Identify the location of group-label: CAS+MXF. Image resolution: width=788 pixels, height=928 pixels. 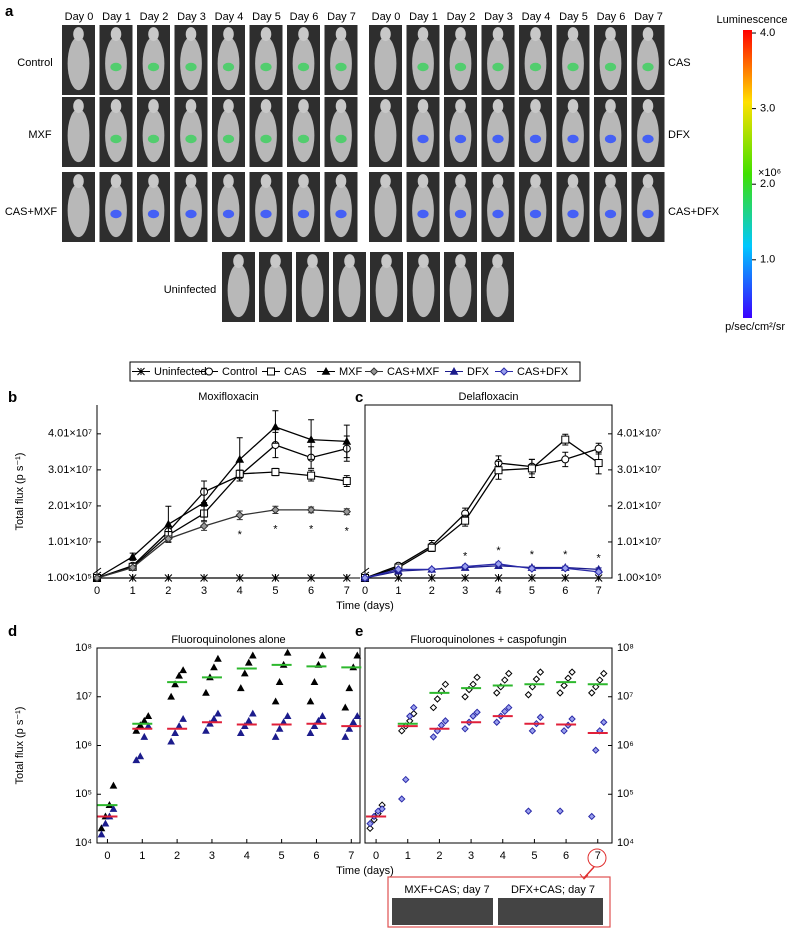
(31, 212).